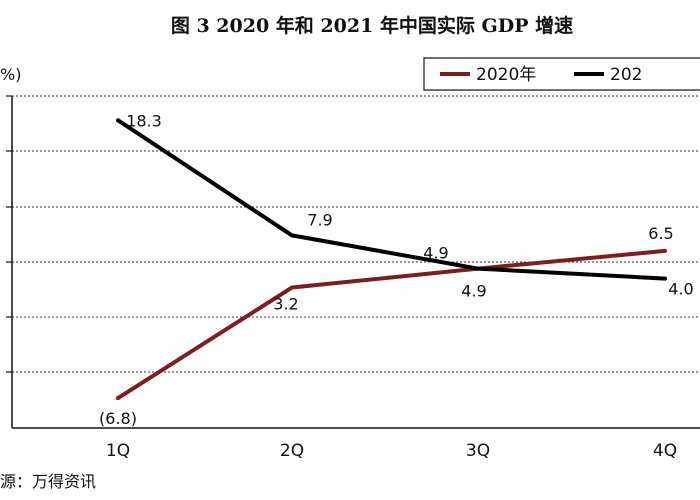 This screenshot has width=700, height=500. Describe the element at coordinates (665, 451) in the screenshot. I see `x-tick-label-4q: 4Q` at that location.